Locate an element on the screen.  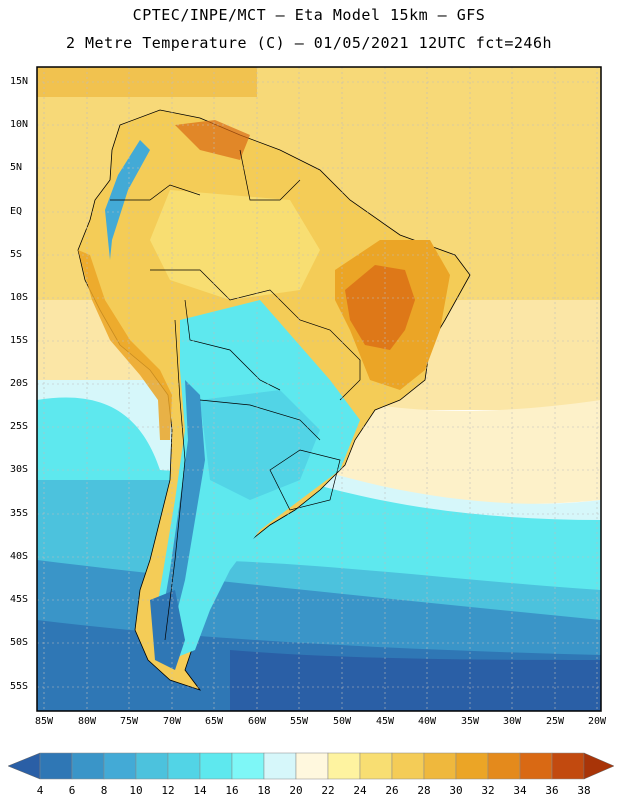
lat-label: 10N is located at coordinates (19, 124).